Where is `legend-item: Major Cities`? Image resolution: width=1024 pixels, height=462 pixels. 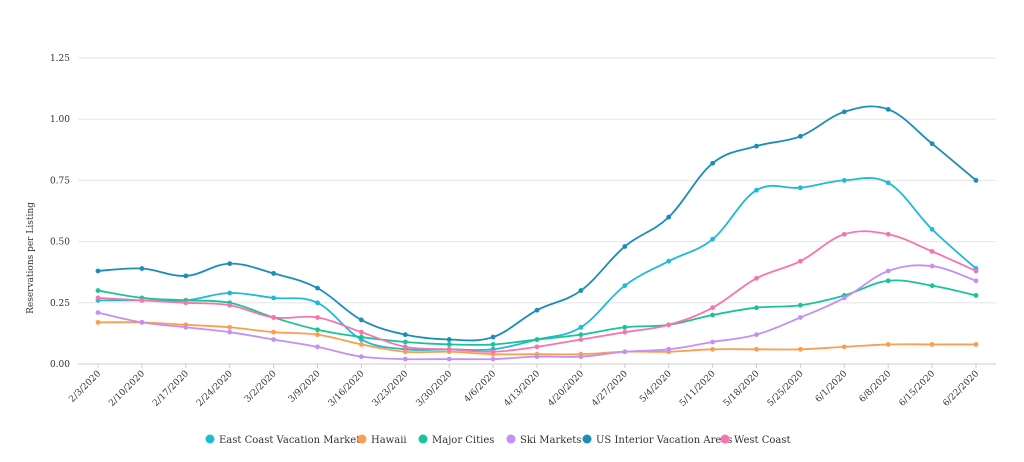 legend-item: Major Cities is located at coordinates (456, 440).